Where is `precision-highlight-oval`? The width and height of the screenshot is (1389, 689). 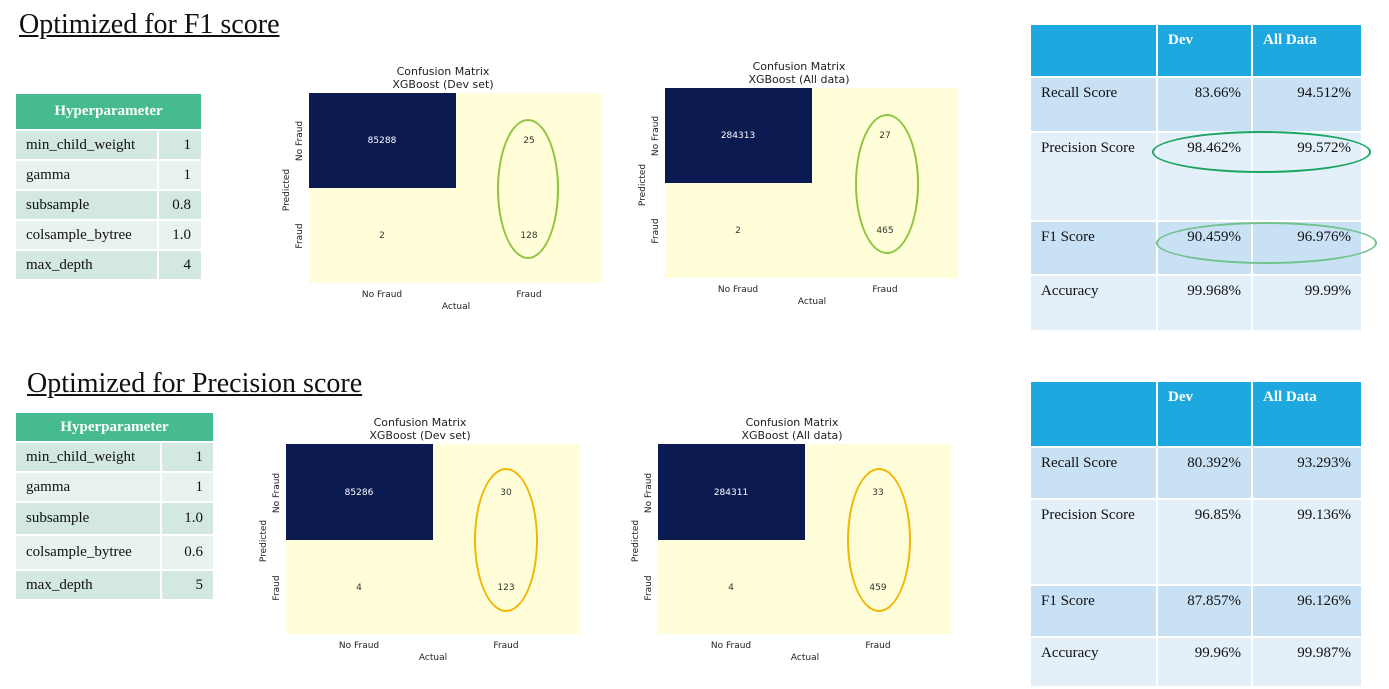
precision-highlight-oval is located at coordinates (1261, 152).